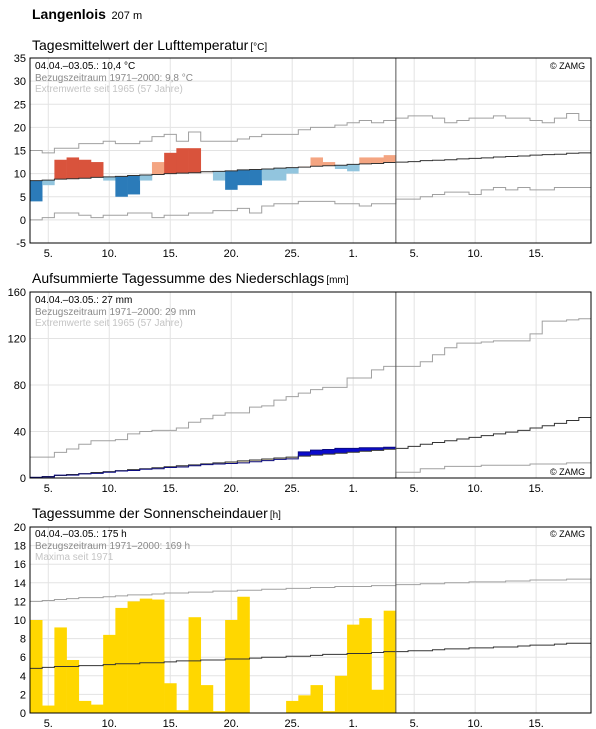  I want to click on y-tick-label: 5, so click(23, 198).